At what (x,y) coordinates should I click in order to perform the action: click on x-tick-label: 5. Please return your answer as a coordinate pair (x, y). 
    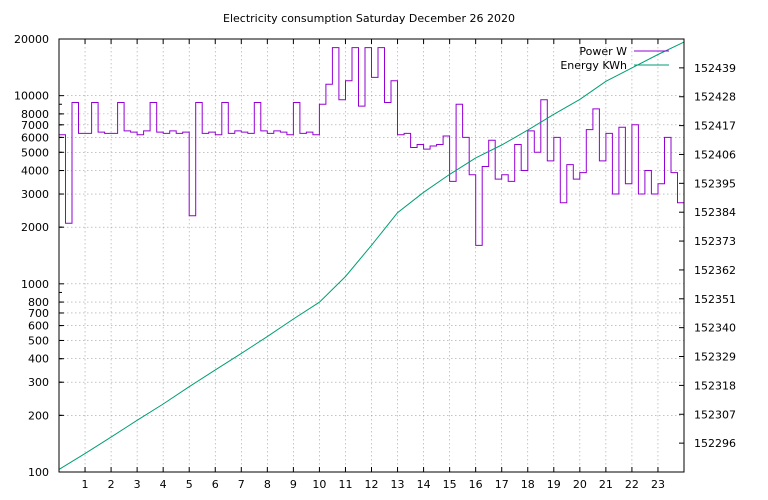
    Looking at the image, I should click on (189, 484).